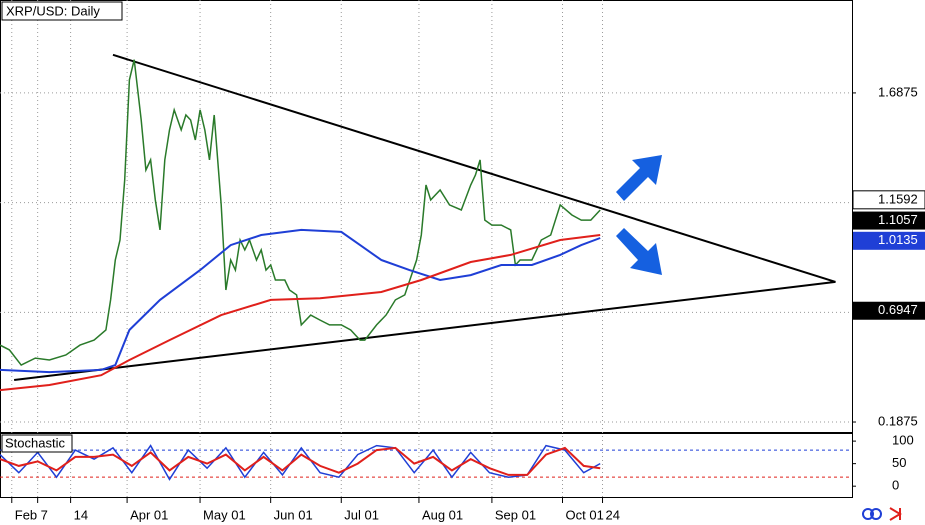 The width and height of the screenshot is (925, 525). I want to click on price-tag-label: 1.1057, so click(898, 219).